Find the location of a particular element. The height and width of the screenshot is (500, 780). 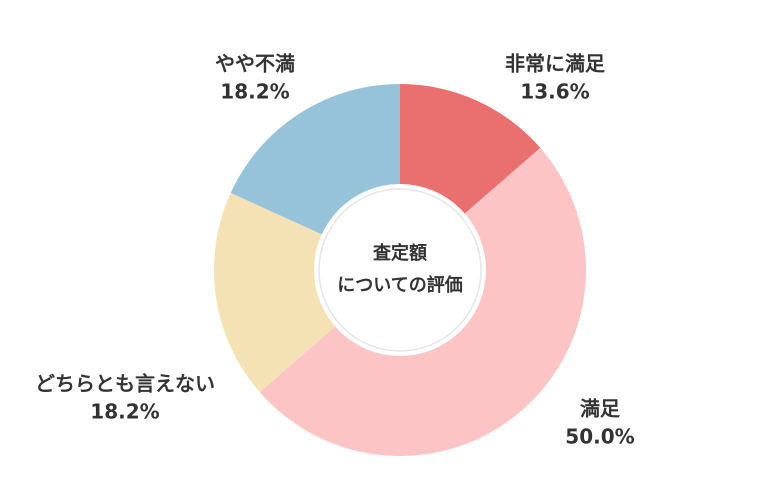

category-label: 満足 is located at coordinates (600, 409).